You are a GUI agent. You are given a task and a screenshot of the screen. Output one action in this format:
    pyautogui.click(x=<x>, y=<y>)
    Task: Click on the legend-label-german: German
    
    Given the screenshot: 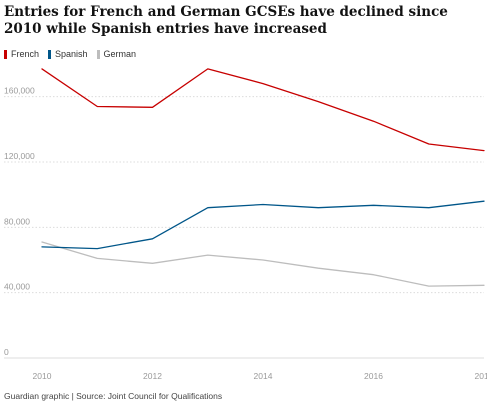 What is the action you would take?
    pyautogui.click(x=120, y=54)
    